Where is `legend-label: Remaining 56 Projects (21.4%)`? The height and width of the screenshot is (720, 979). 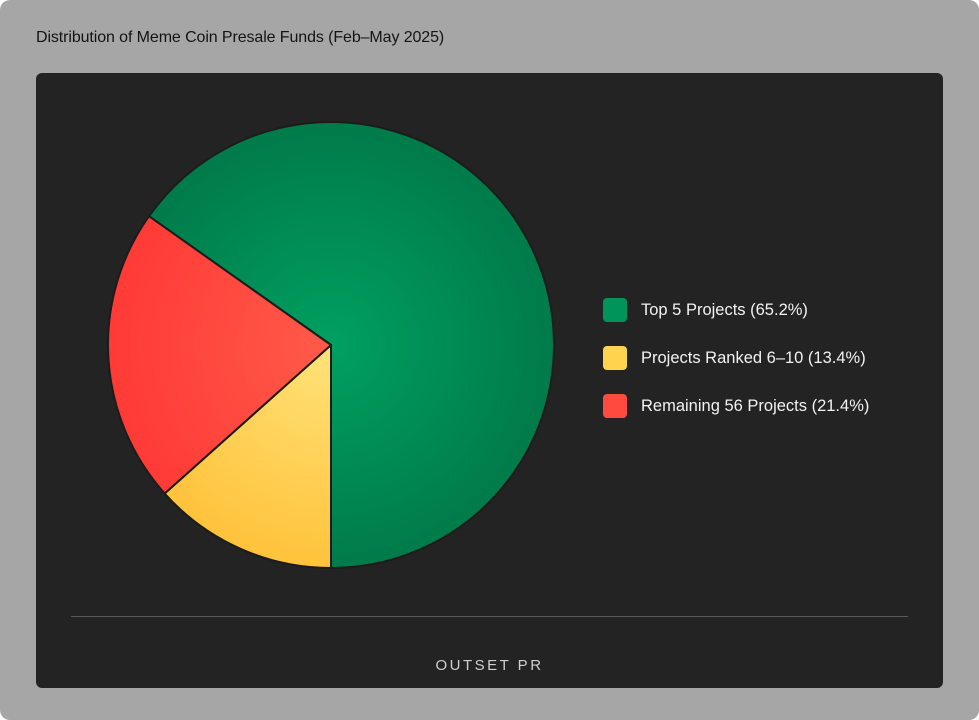
legend-label: Remaining 56 Projects (21.4%) is located at coordinates (755, 405).